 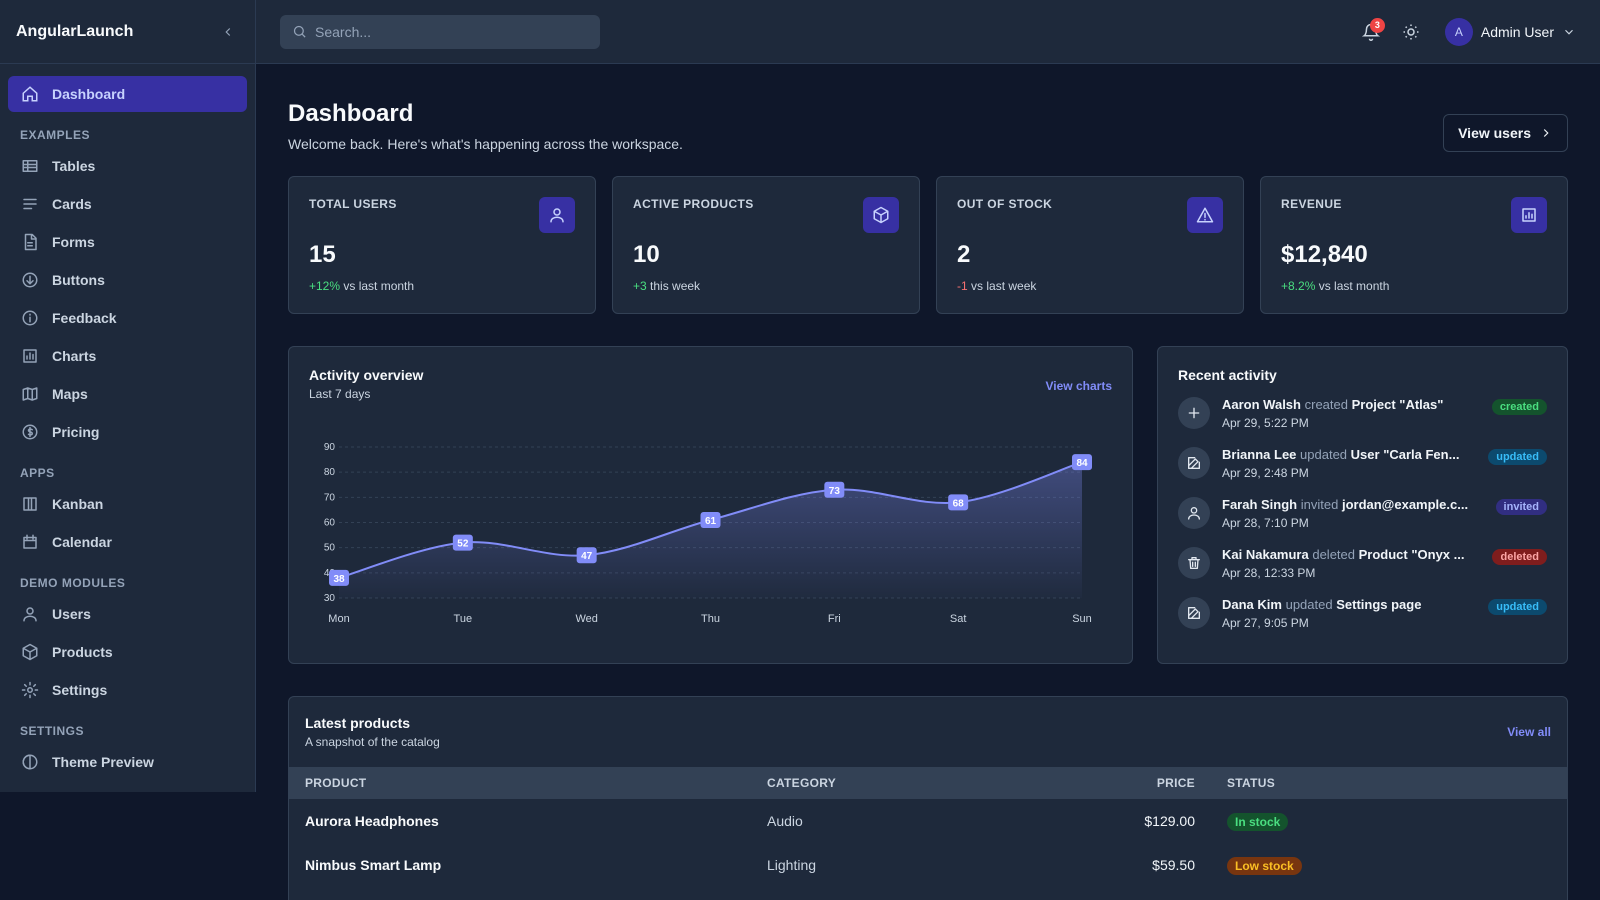 What do you see at coordinates (675, 286) in the screenshot?
I see `stat-note-text: this week` at bounding box center [675, 286].